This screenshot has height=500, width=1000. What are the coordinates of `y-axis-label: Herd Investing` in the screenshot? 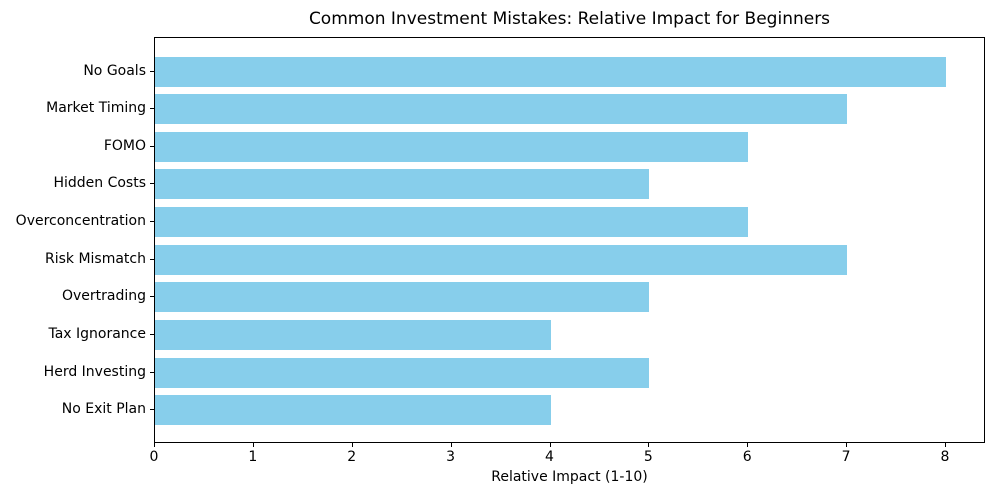 It's located at (94, 371).